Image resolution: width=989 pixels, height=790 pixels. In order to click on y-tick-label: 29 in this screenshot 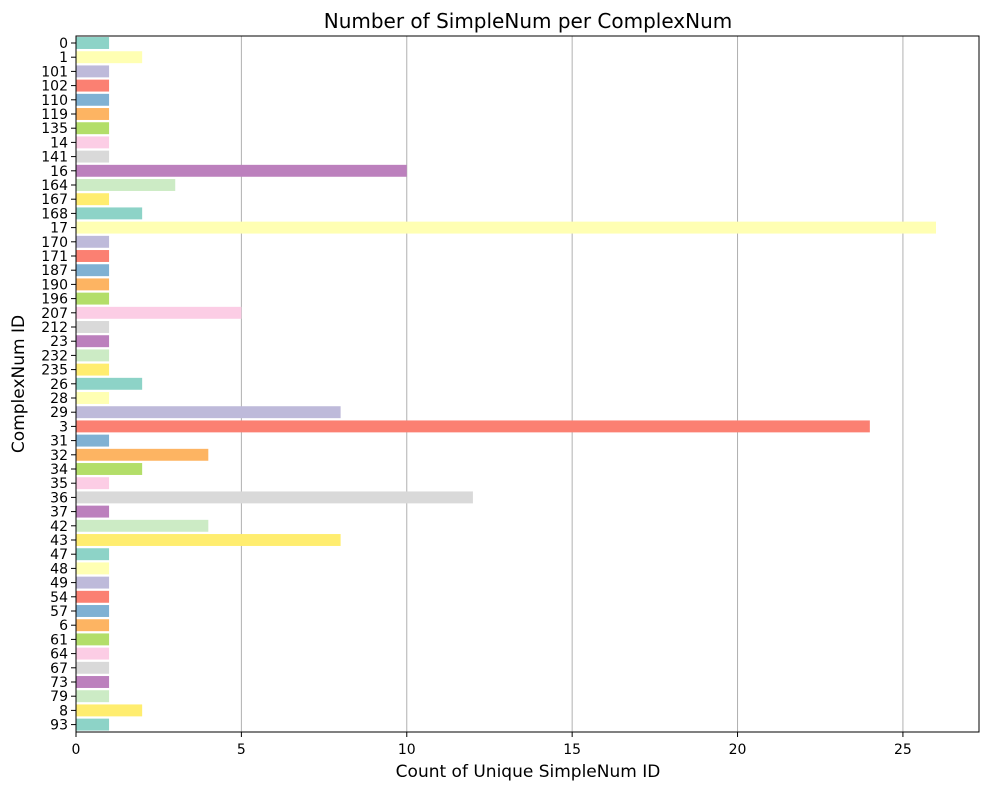, I will do `click(59, 413)`.